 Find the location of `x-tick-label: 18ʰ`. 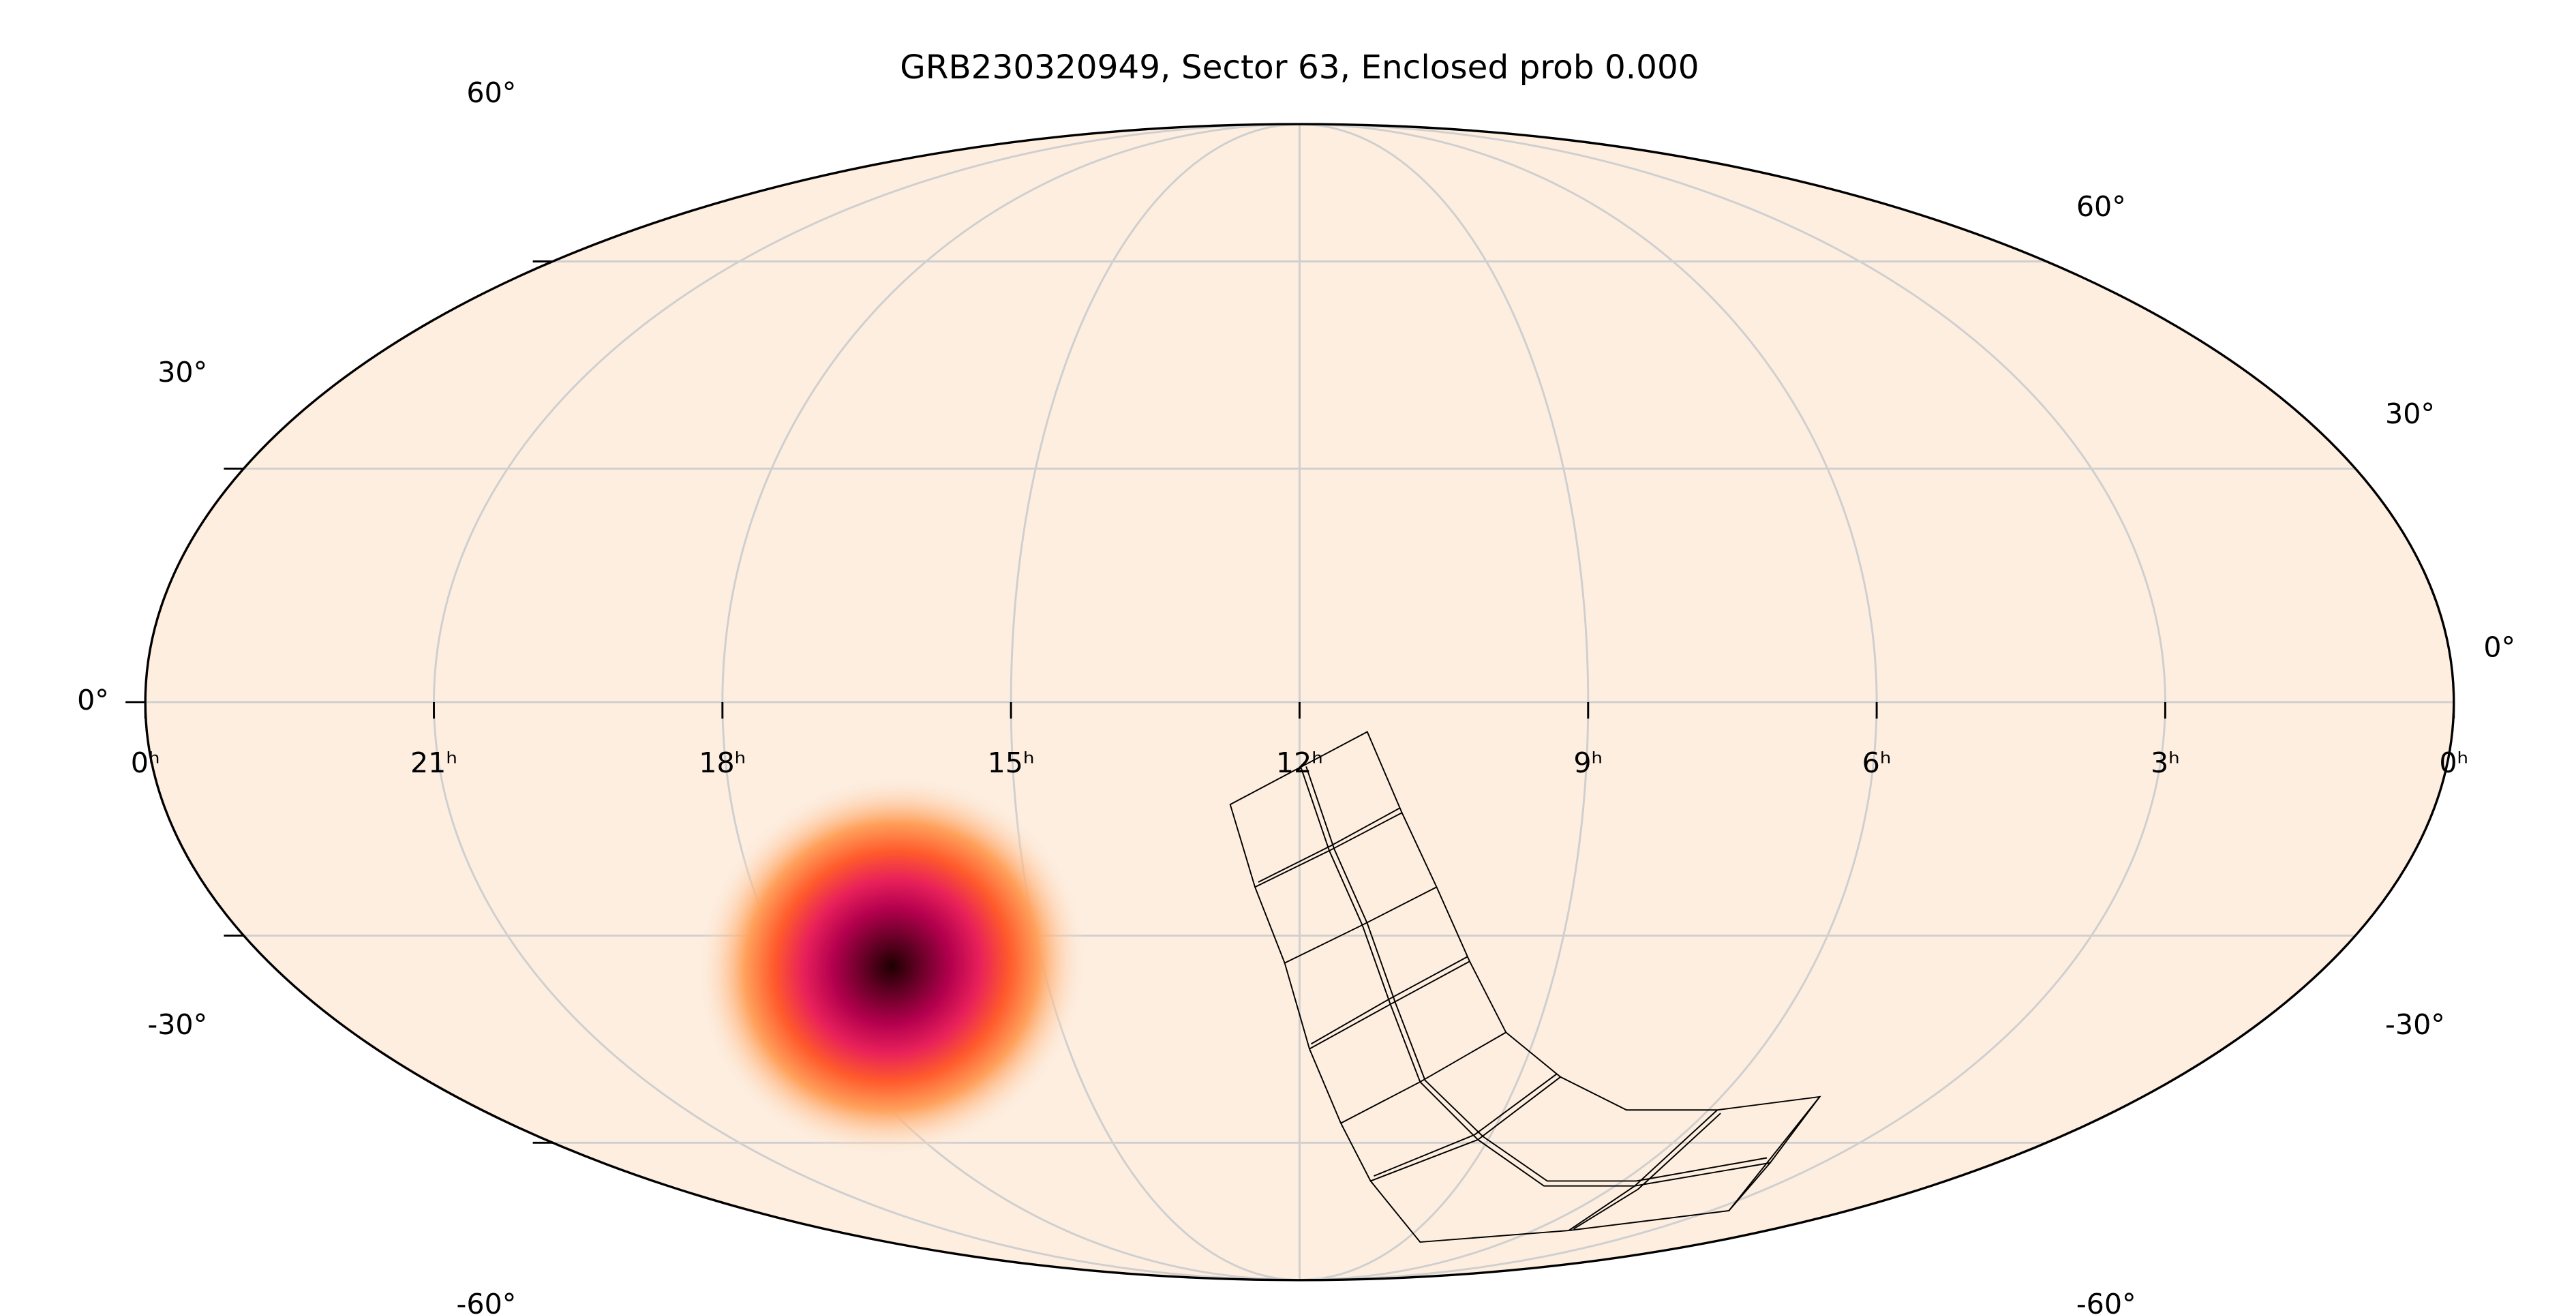

x-tick-label: 18ʰ is located at coordinates (723, 762).